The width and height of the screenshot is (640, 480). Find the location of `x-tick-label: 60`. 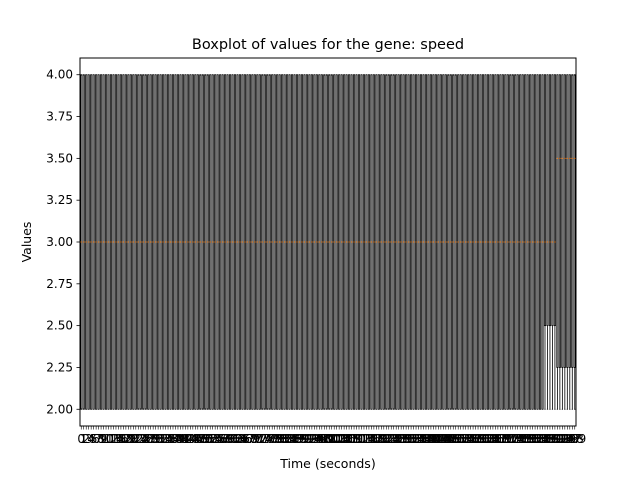

x-tick-label: 60 is located at coordinates (229, 439).